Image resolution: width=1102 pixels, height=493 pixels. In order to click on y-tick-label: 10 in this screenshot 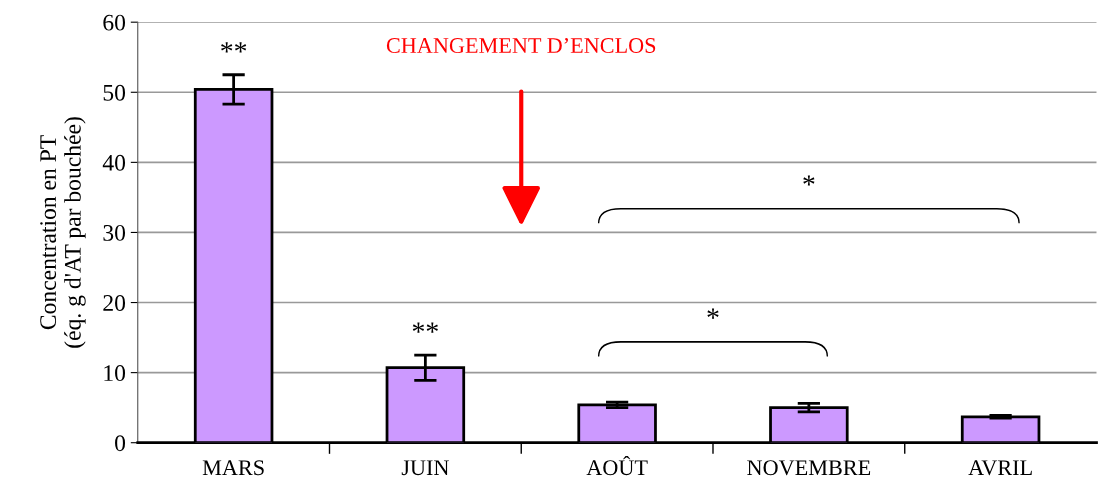, I will do `click(115, 373)`.